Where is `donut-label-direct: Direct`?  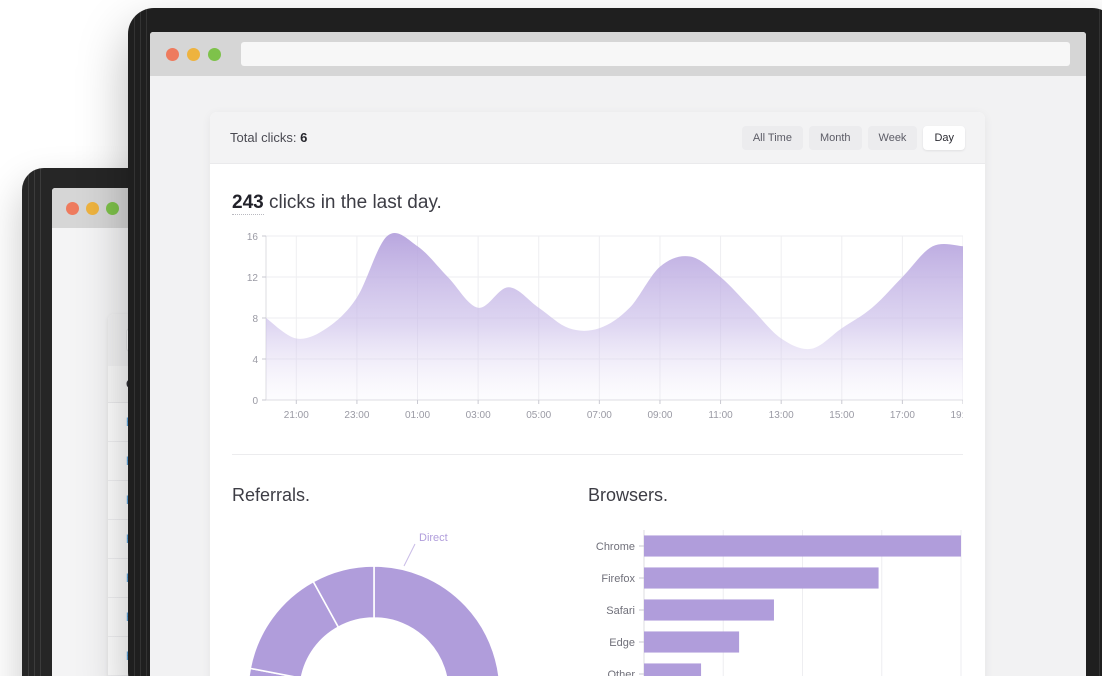 donut-label-direct: Direct is located at coordinates (433, 538).